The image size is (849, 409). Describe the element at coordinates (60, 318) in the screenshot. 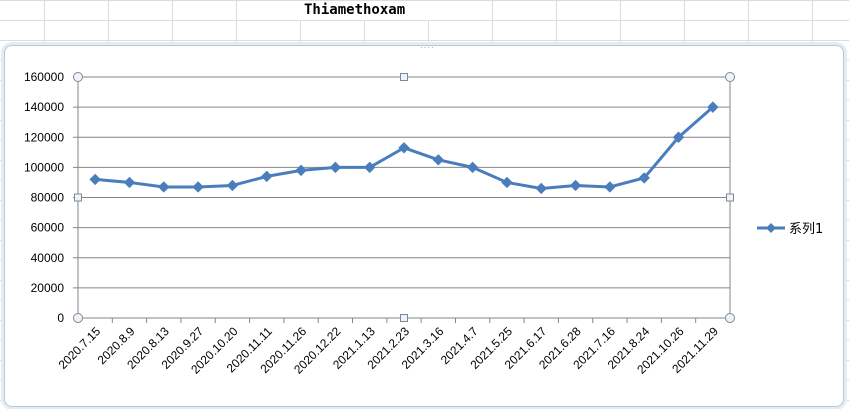

I see `y-tick-label: 0` at that location.